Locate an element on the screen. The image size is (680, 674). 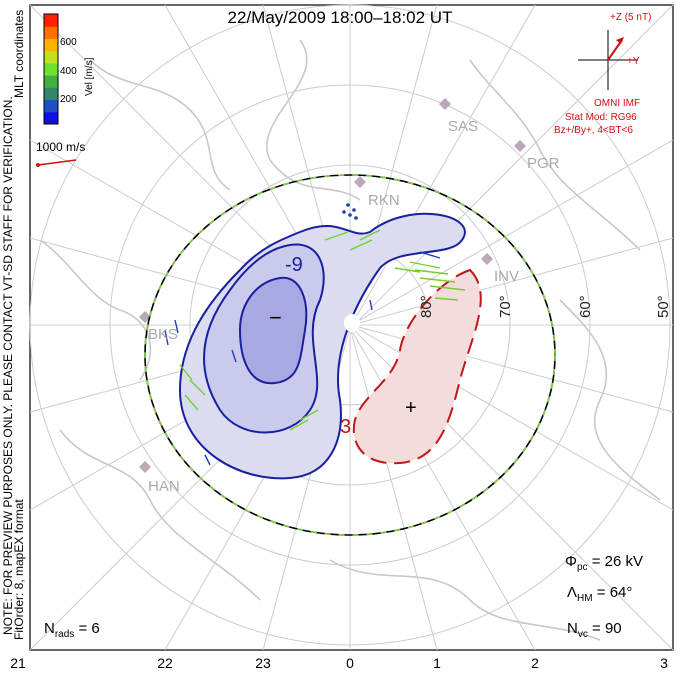
positive-contour-label: 3 is located at coordinates (346, 427).